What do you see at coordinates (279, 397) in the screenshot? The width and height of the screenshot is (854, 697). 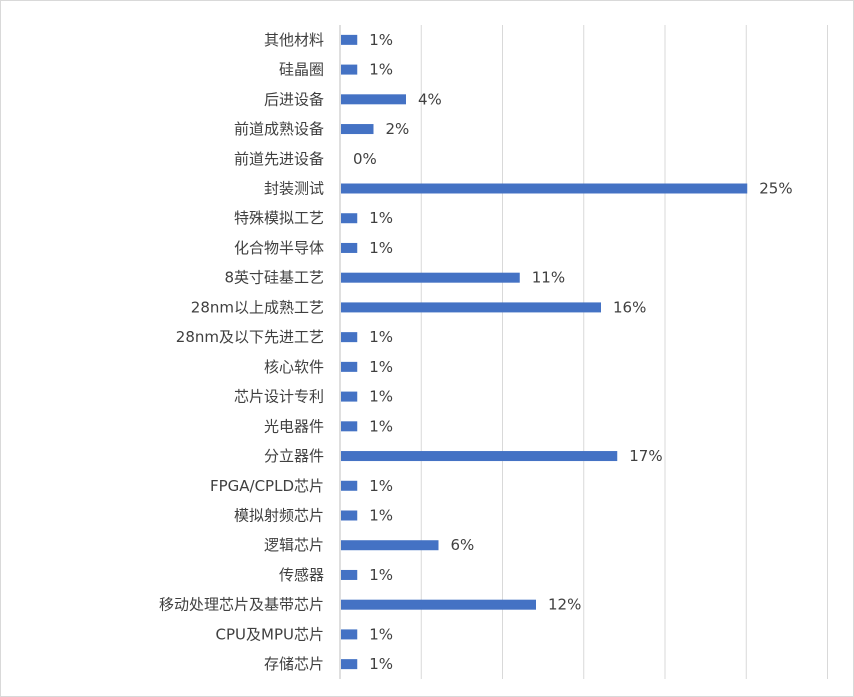 I see `category-label: 芯片设计专利` at bounding box center [279, 397].